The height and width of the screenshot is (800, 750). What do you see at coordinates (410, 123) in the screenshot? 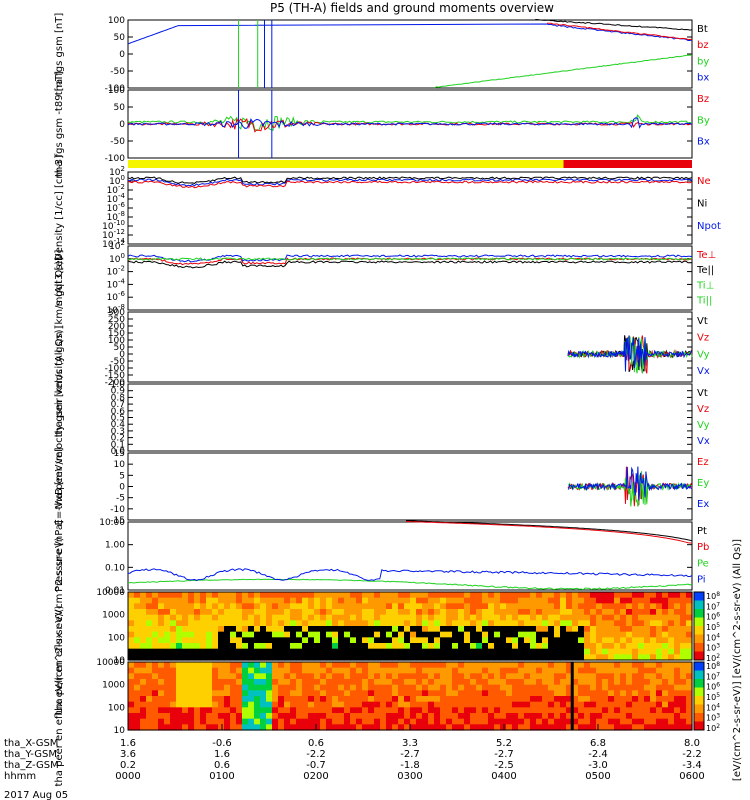
I see `trace-blue` at bounding box center [410, 123].